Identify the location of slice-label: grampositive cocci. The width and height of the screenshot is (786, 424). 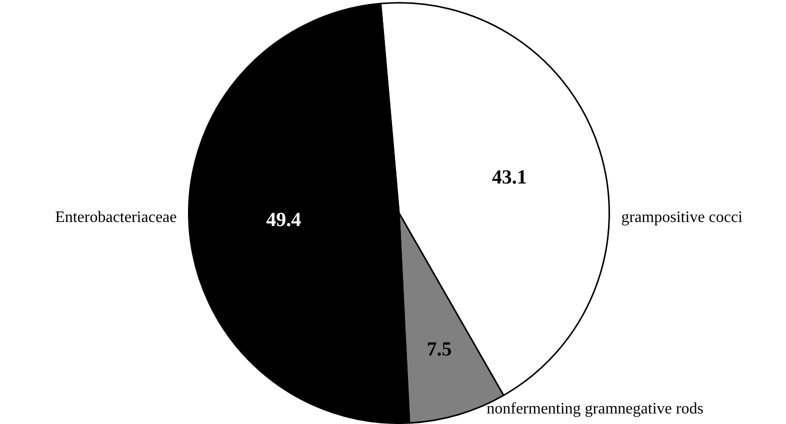
(682, 217).